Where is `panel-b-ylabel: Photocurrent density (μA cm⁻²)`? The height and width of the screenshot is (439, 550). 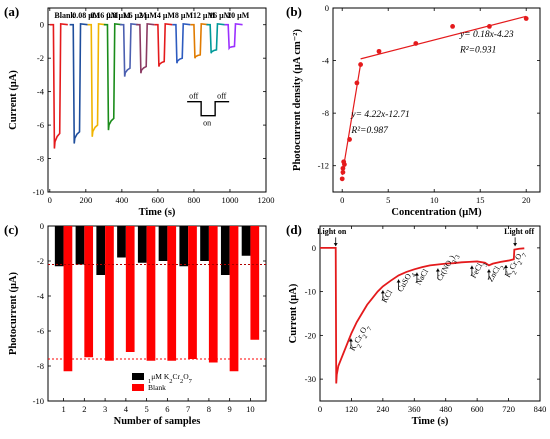 panel-b-ylabel: Photocurrent density (μA cm⁻²) is located at coordinates (297, 100).